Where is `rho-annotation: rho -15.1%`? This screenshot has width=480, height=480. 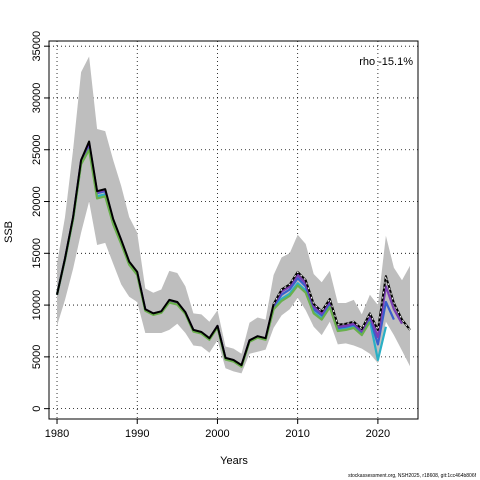 rho-annotation: rho -15.1% is located at coordinates (386, 62).